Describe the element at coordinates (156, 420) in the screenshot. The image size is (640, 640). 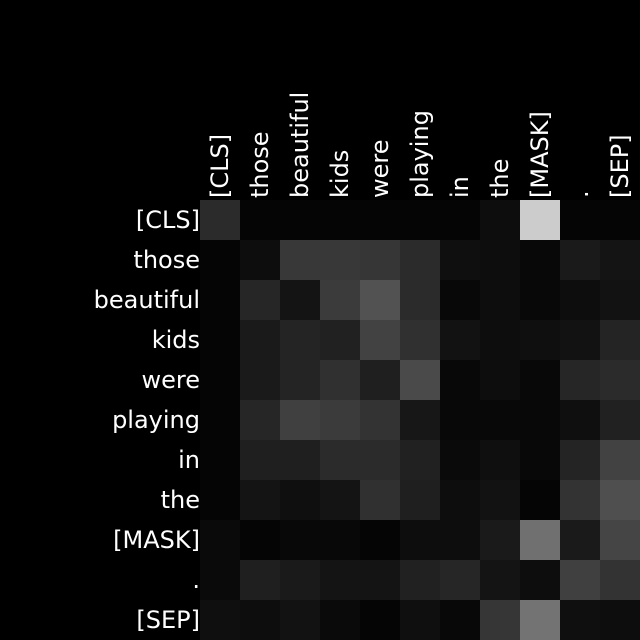
I see `row-label: playing` at that location.